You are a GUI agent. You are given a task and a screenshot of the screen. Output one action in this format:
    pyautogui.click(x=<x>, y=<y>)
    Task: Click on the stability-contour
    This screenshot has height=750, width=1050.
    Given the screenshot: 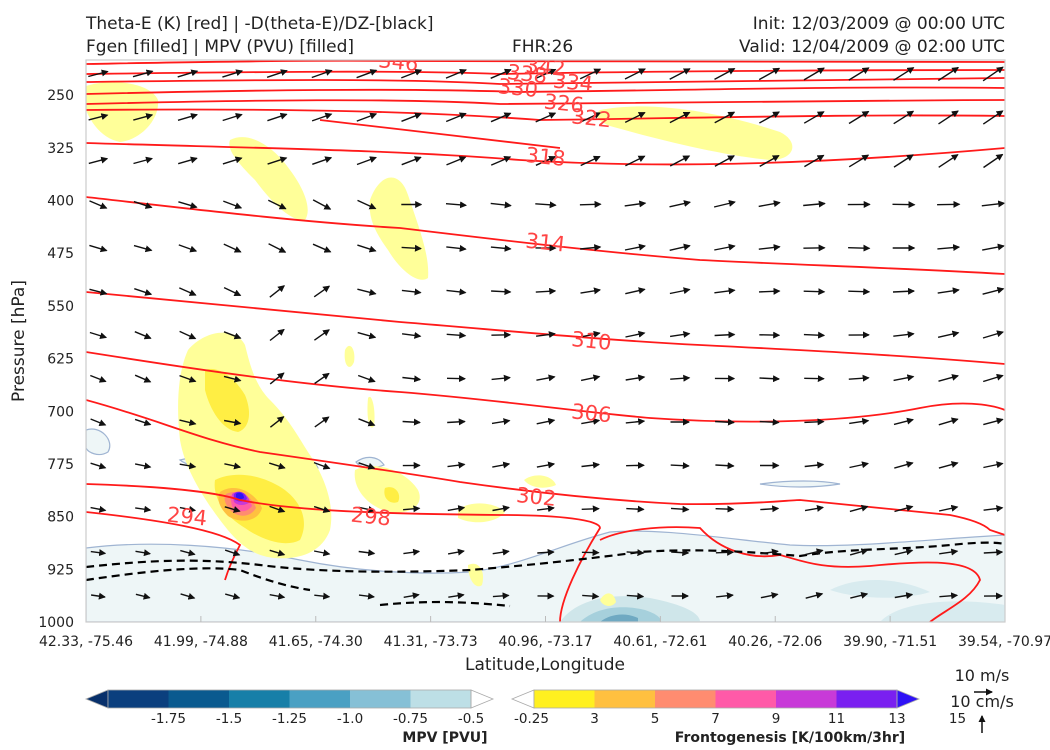 What is the action you would take?
    pyautogui.click(x=545, y=557)
    